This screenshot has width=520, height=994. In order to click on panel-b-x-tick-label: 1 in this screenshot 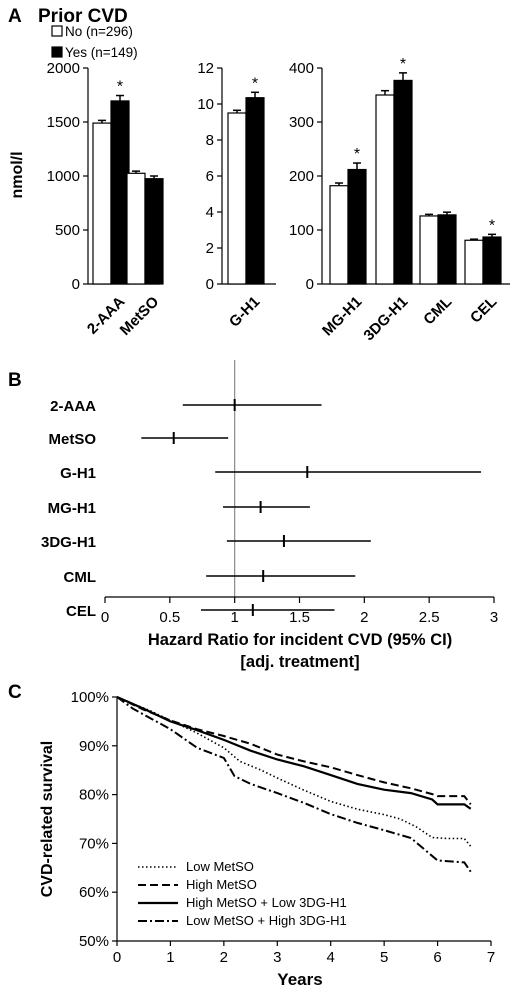, I will do `click(234, 617)`.